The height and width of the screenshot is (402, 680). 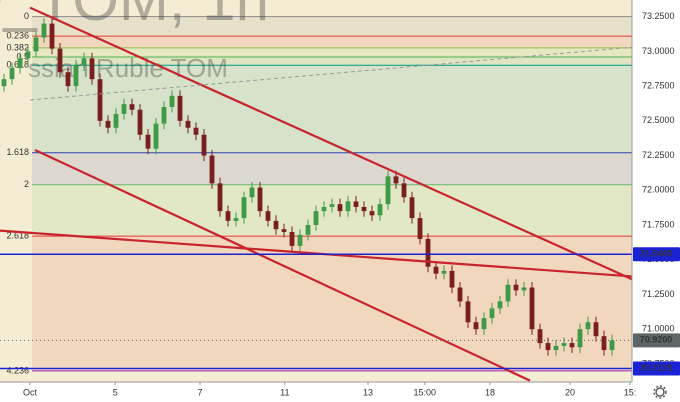 What do you see at coordinates (17, 47) in the screenshot?
I see `fib-label: 0.382` at bounding box center [17, 47].